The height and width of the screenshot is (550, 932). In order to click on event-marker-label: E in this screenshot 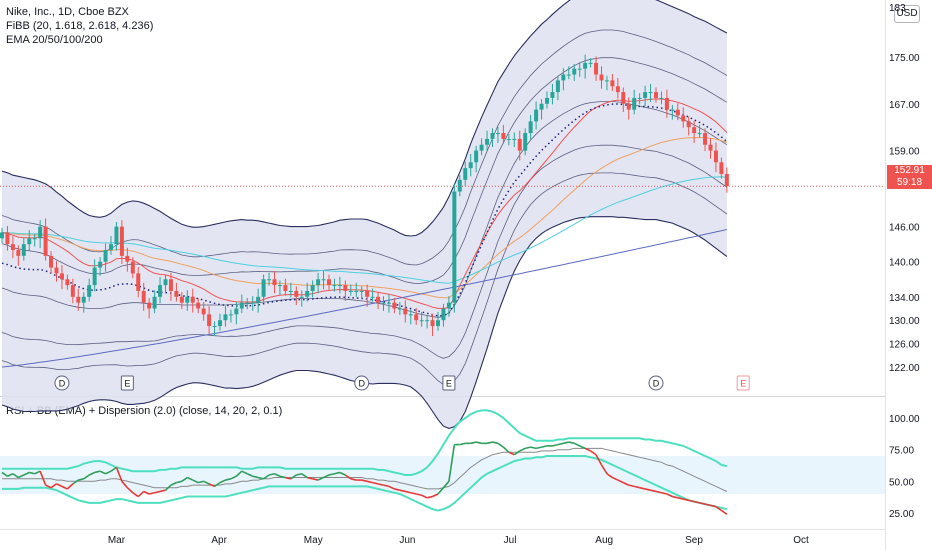, I will do `click(127, 384)`.